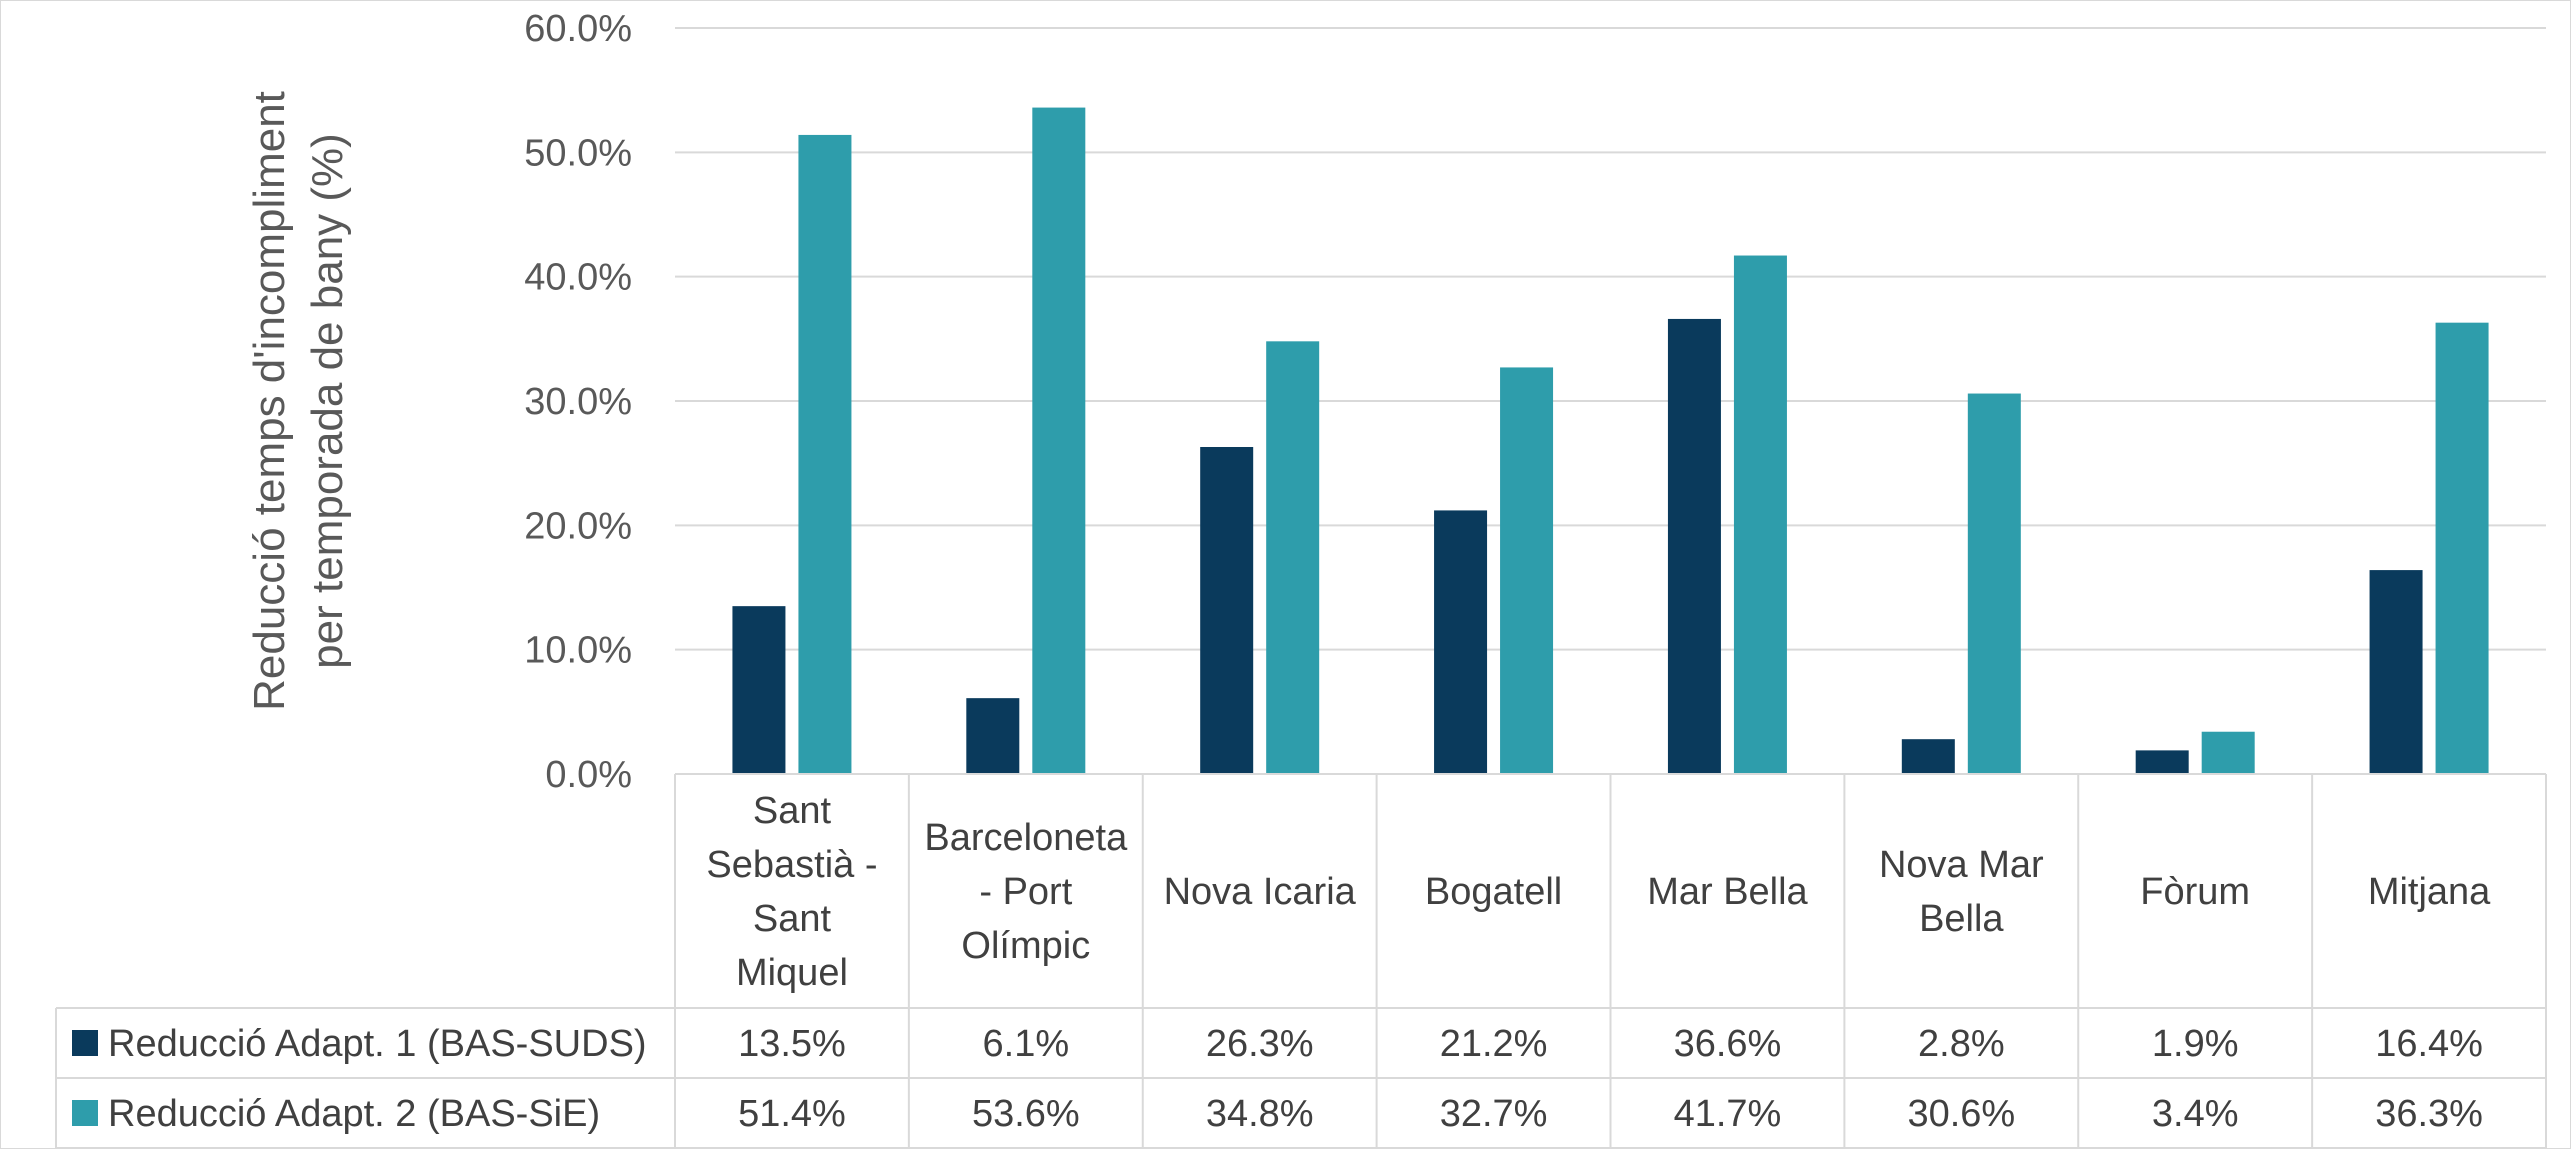  I want to click on category-label-line: Bogatell, so click(1493, 892).